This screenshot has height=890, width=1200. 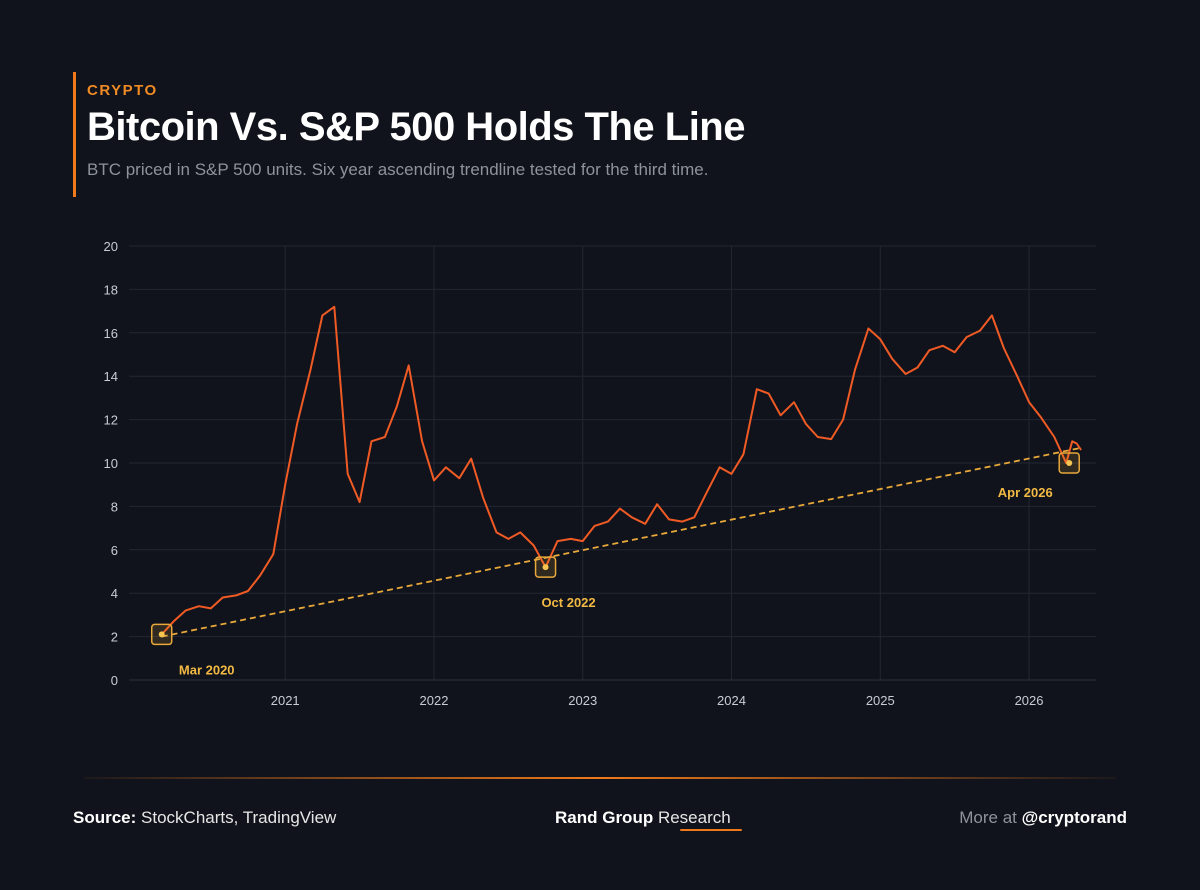 What do you see at coordinates (604, 817) in the screenshot?
I see `brand-bold: Rand Group` at bounding box center [604, 817].